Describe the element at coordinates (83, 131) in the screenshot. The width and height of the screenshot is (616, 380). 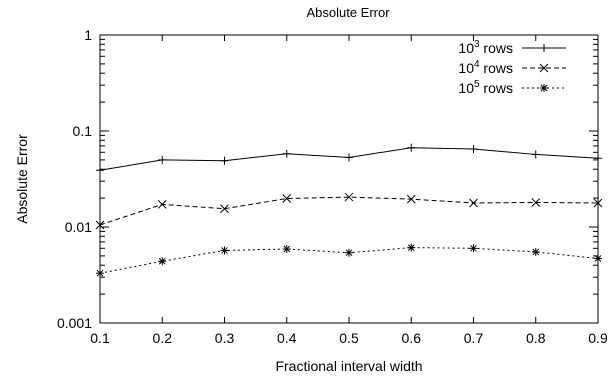
I see `y-tick-label: 0.1` at that location.